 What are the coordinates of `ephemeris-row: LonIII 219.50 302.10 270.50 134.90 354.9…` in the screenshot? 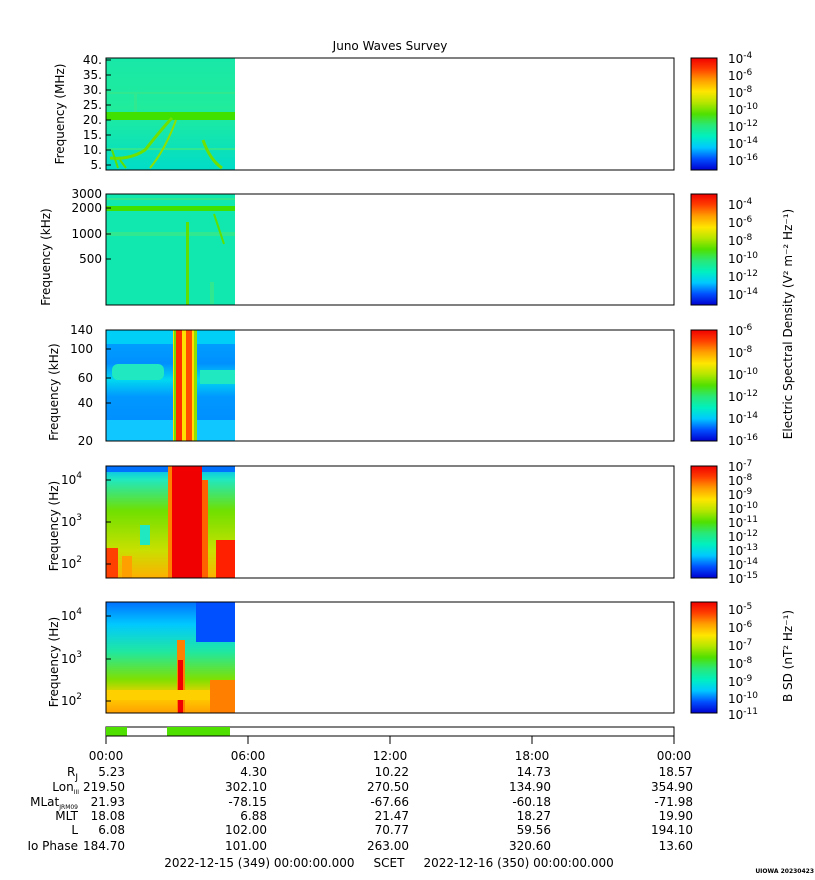 It's located at (372, 788).